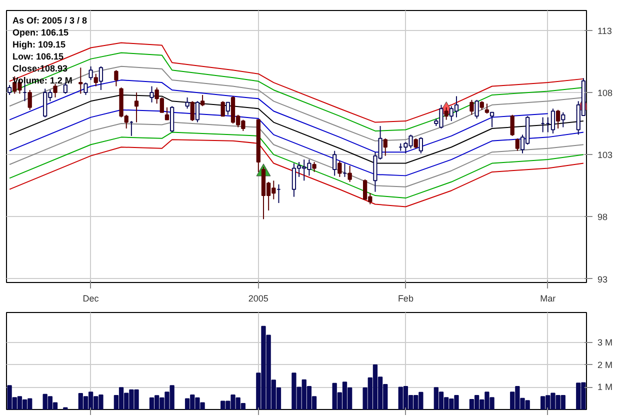  What do you see at coordinates (91, 299) in the screenshot?
I see `x-tick-label: Dec` at bounding box center [91, 299].